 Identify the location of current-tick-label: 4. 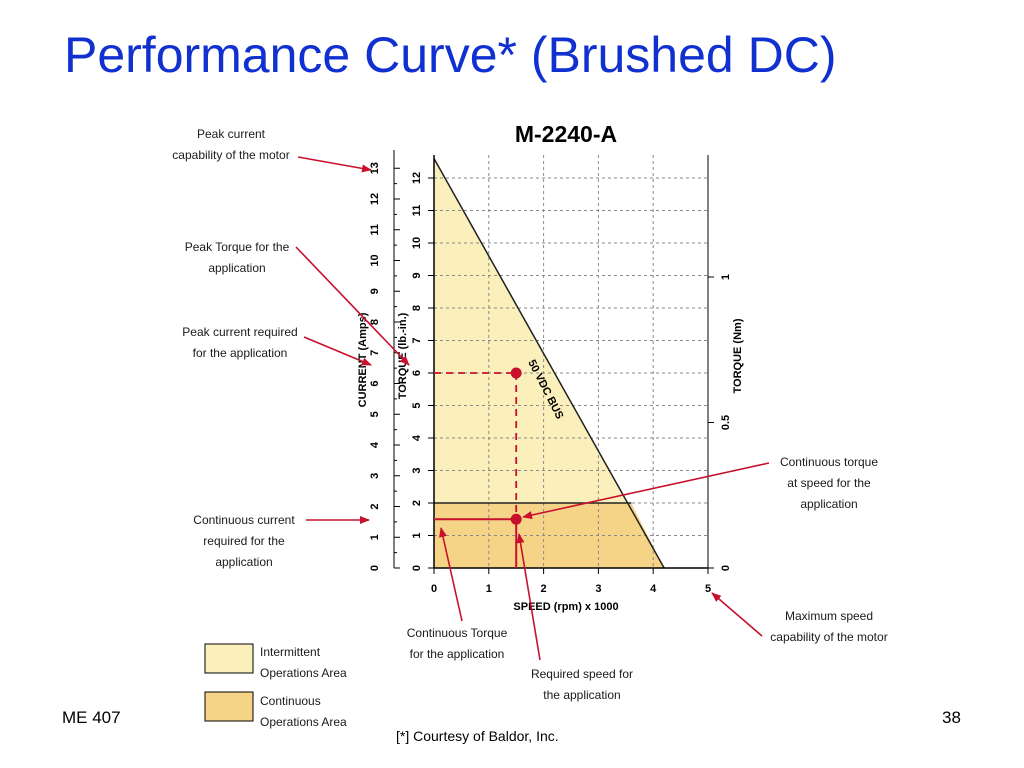
(375, 444).